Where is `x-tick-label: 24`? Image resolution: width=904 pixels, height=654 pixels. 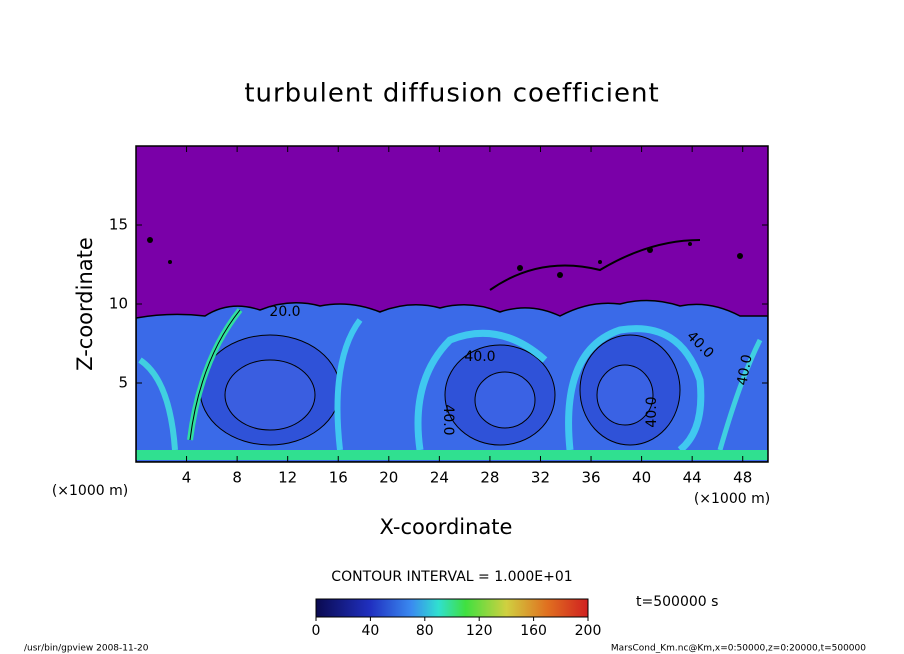
x-tick-label: 24 is located at coordinates (439, 478).